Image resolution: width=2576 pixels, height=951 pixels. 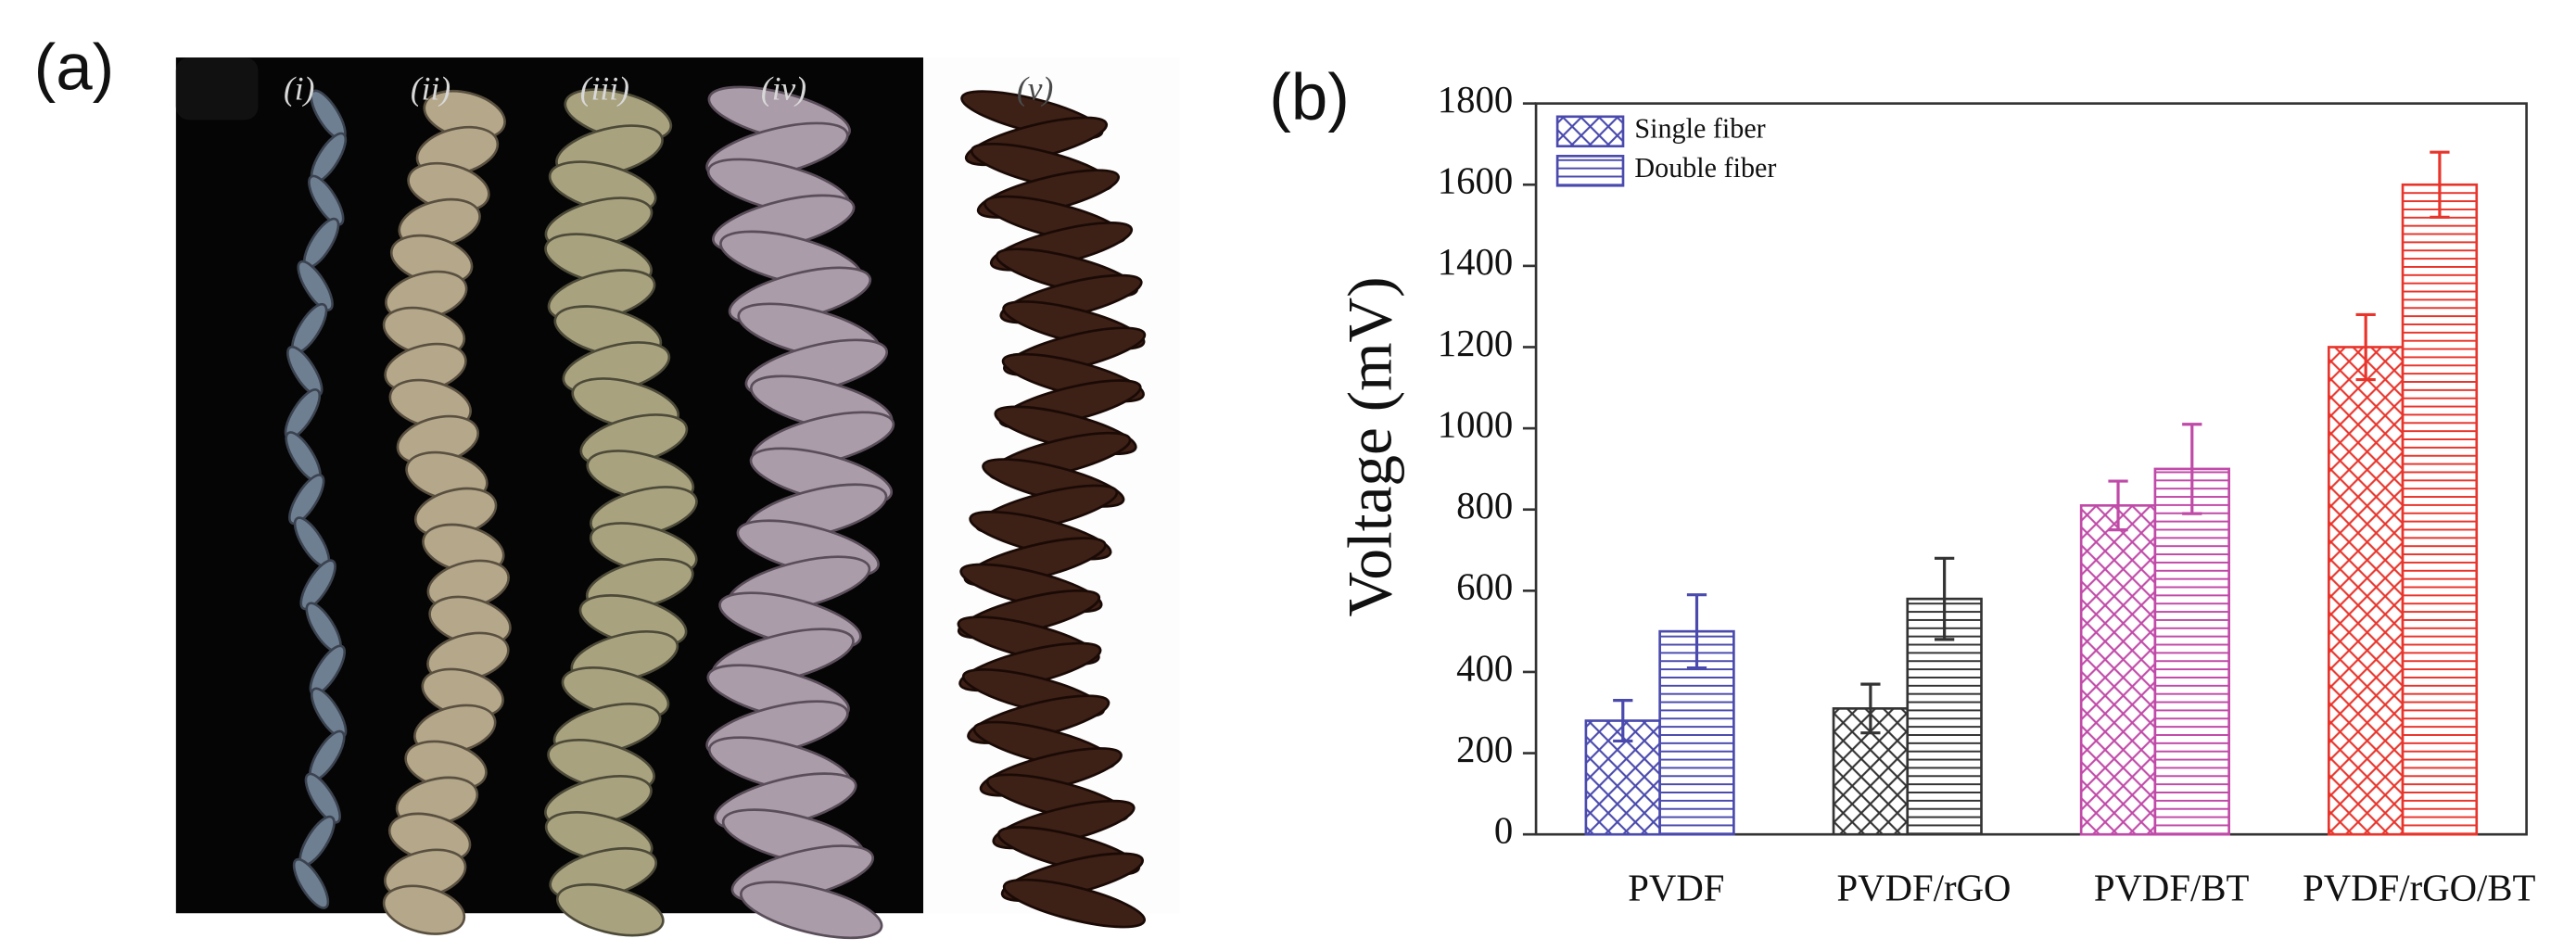 What do you see at coordinates (1676, 888) in the screenshot?
I see `x-tick-label: PVDF` at bounding box center [1676, 888].